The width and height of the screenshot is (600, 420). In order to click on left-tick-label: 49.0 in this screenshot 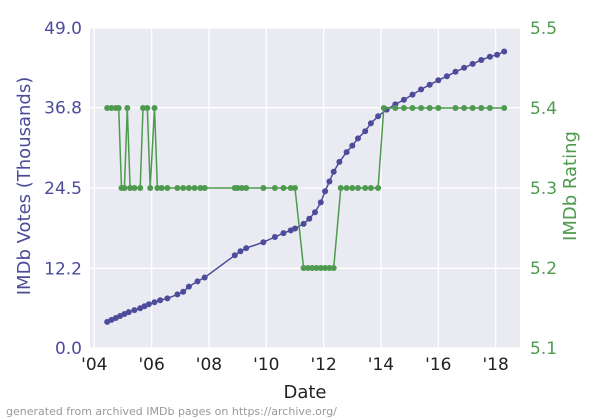, I will do `click(63, 29)`.